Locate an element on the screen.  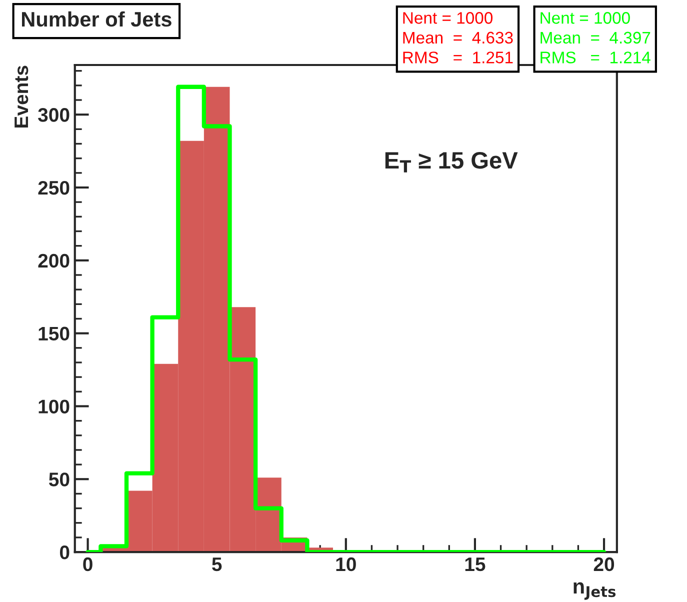
x-tick-label: 0 is located at coordinates (87, 564).